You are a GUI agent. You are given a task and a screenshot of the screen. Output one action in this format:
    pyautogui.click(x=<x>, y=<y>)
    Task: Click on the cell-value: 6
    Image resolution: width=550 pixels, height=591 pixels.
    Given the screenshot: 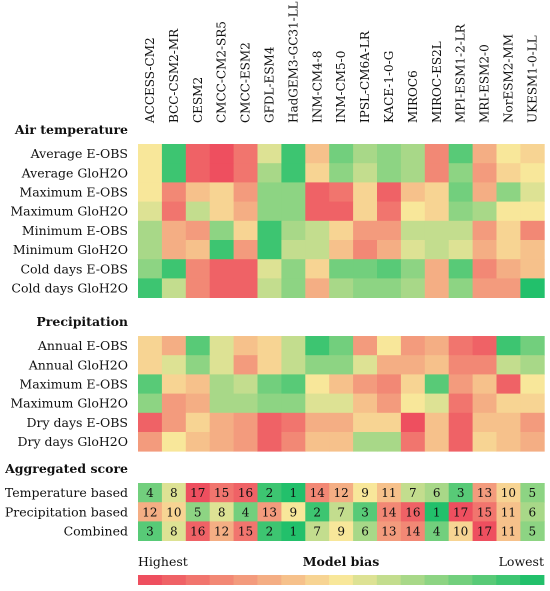 What is the action you would take?
    pyautogui.click(x=437, y=493)
    